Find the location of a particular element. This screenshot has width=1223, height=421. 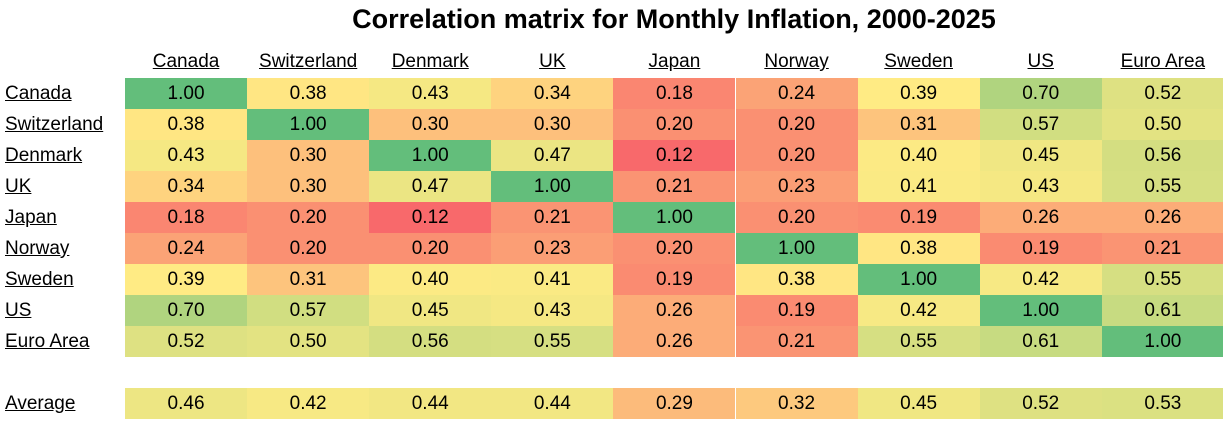

column-header: Denmark is located at coordinates (430, 61).